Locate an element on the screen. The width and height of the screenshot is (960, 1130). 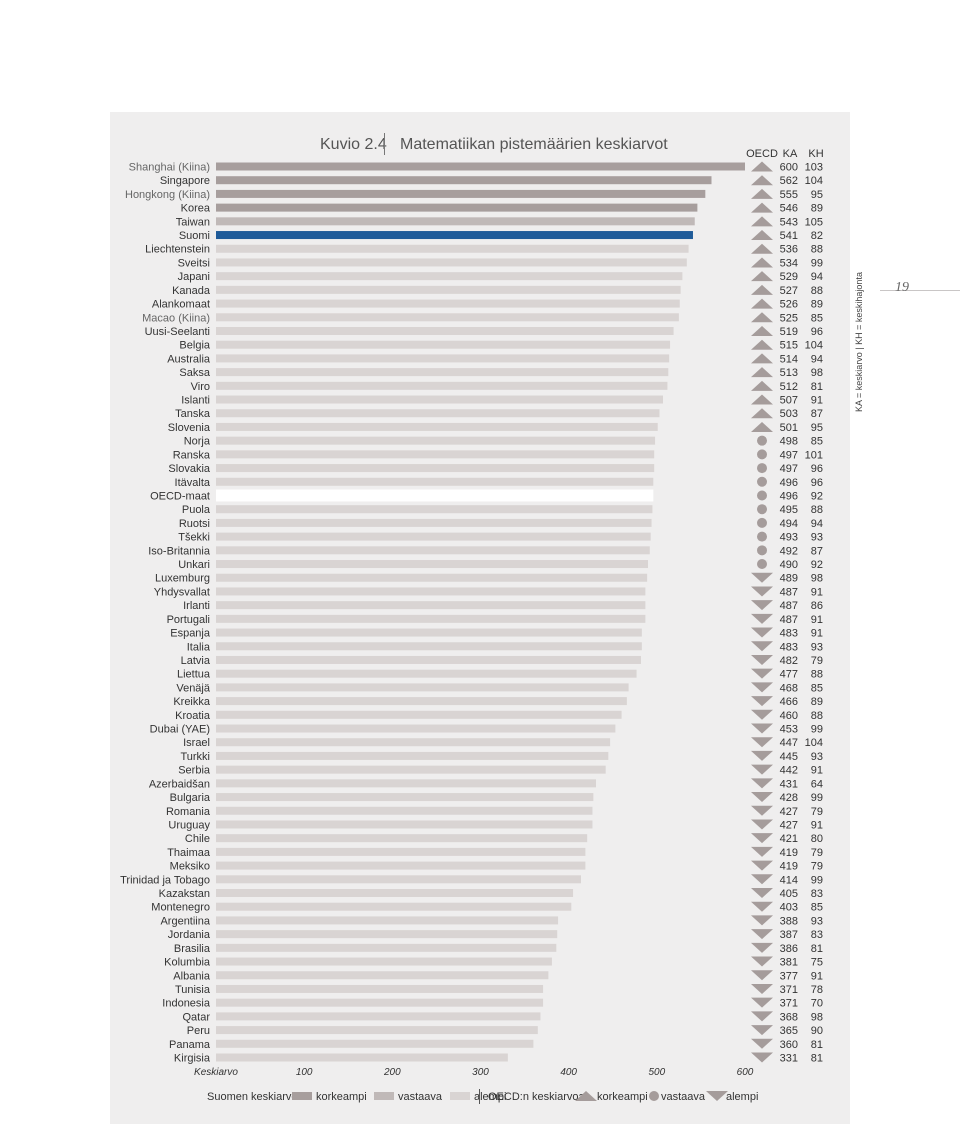
ka-value: 526 is located at coordinates (789, 305).